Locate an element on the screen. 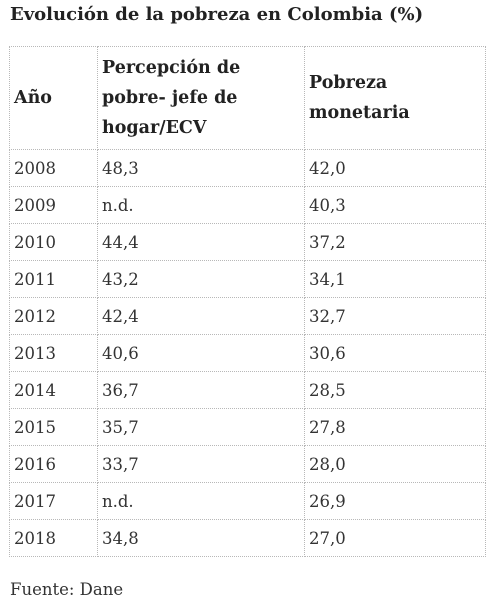 Image resolution: width=493 pixels, height=606 pixels. cell-perception: 40,6 is located at coordinates (201, 353).